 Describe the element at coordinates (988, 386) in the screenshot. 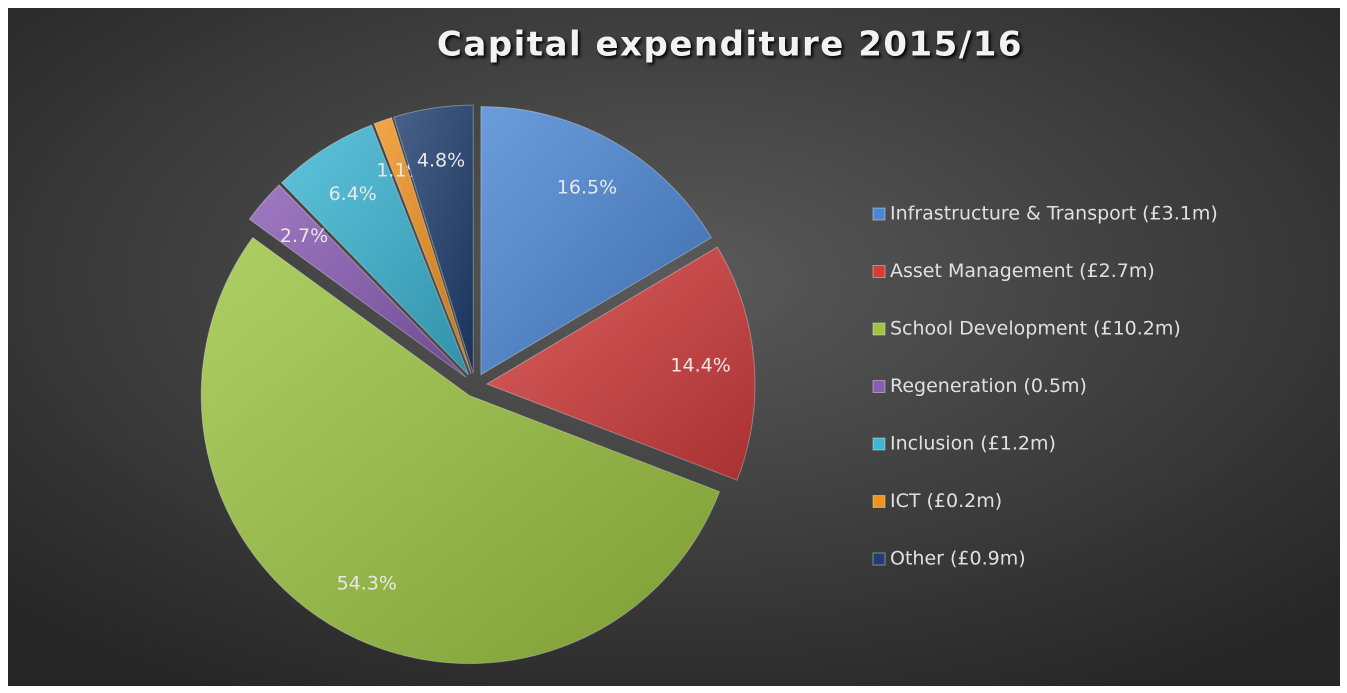

I see `legend-label: Regeneration (0.5m)` at that location.